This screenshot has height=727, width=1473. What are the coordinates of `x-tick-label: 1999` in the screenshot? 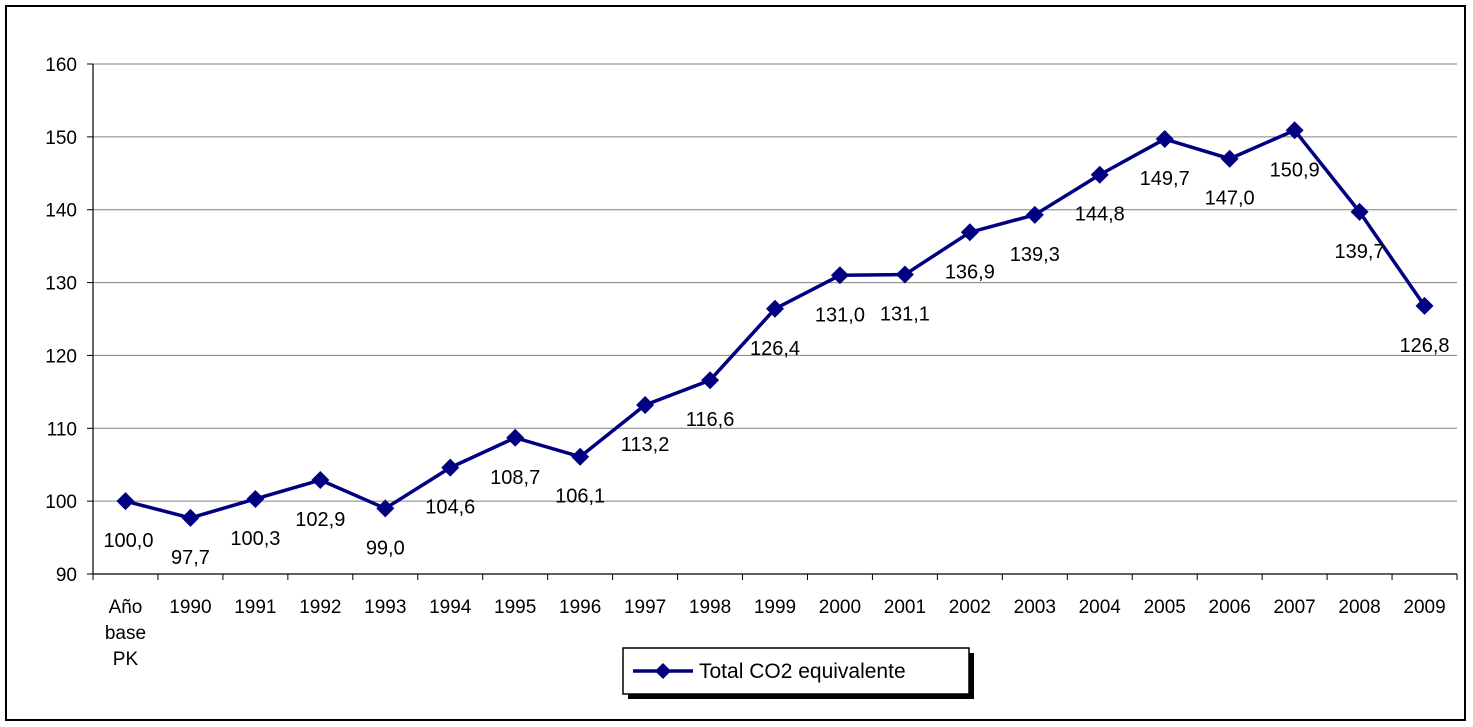 It's located at (775, 607).